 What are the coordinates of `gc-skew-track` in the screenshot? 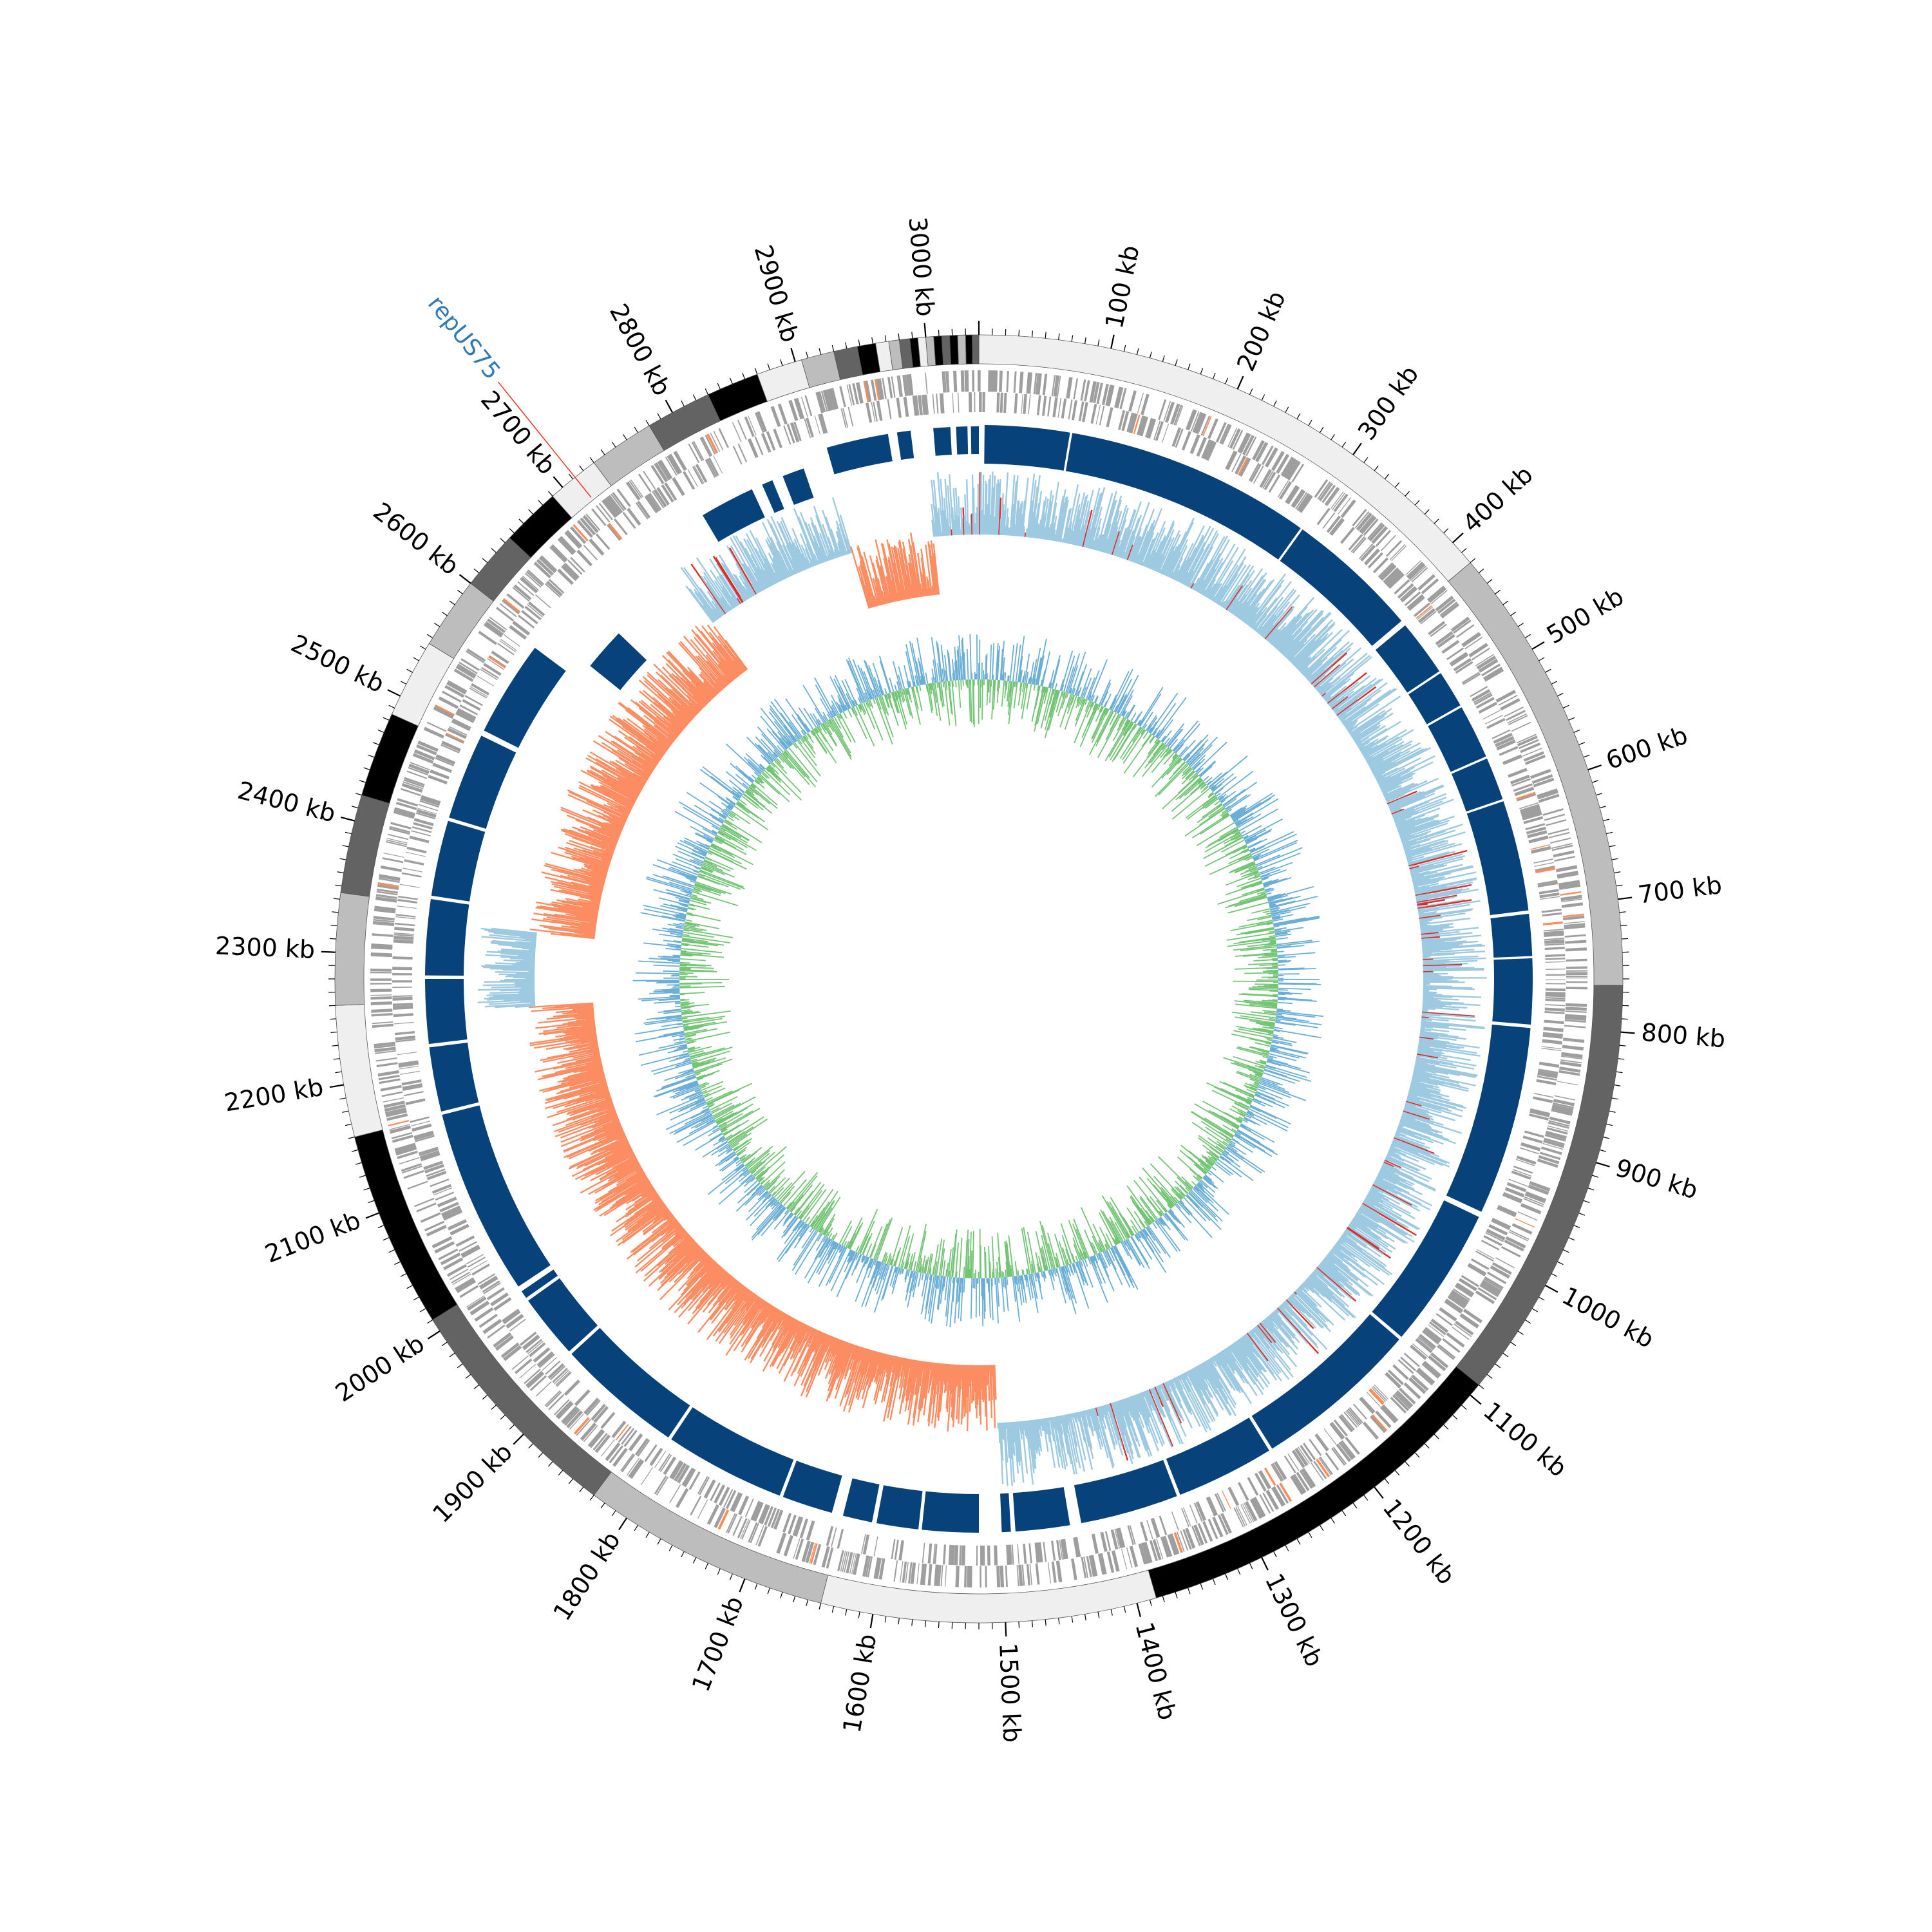 It's located at (977, 981).